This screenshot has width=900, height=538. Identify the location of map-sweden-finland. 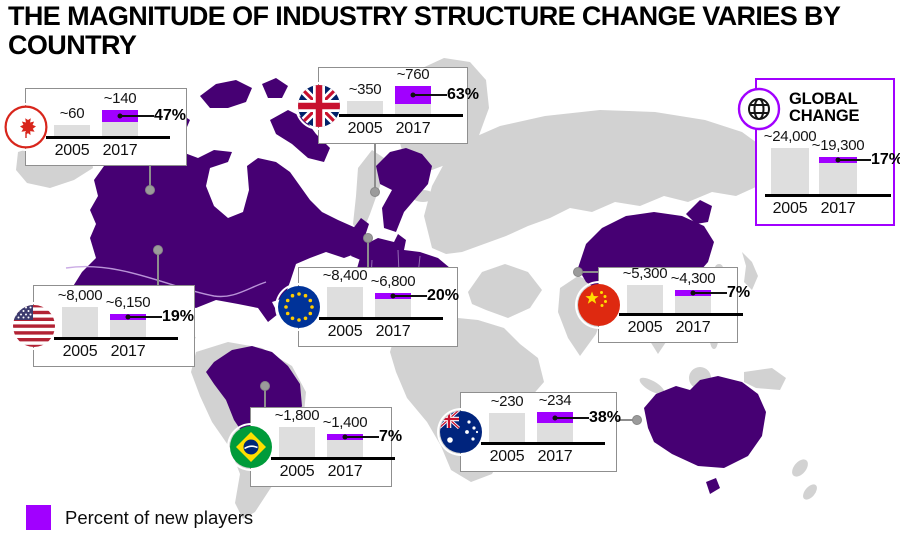
(404, 190).